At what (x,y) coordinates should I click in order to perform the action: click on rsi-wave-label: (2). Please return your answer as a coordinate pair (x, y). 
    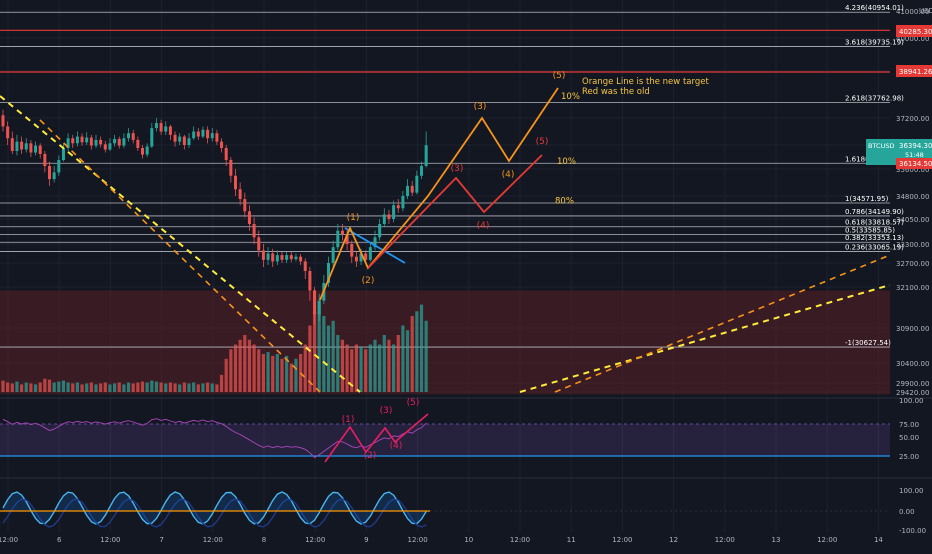
    Looking at the image, I should click on (370, 456).